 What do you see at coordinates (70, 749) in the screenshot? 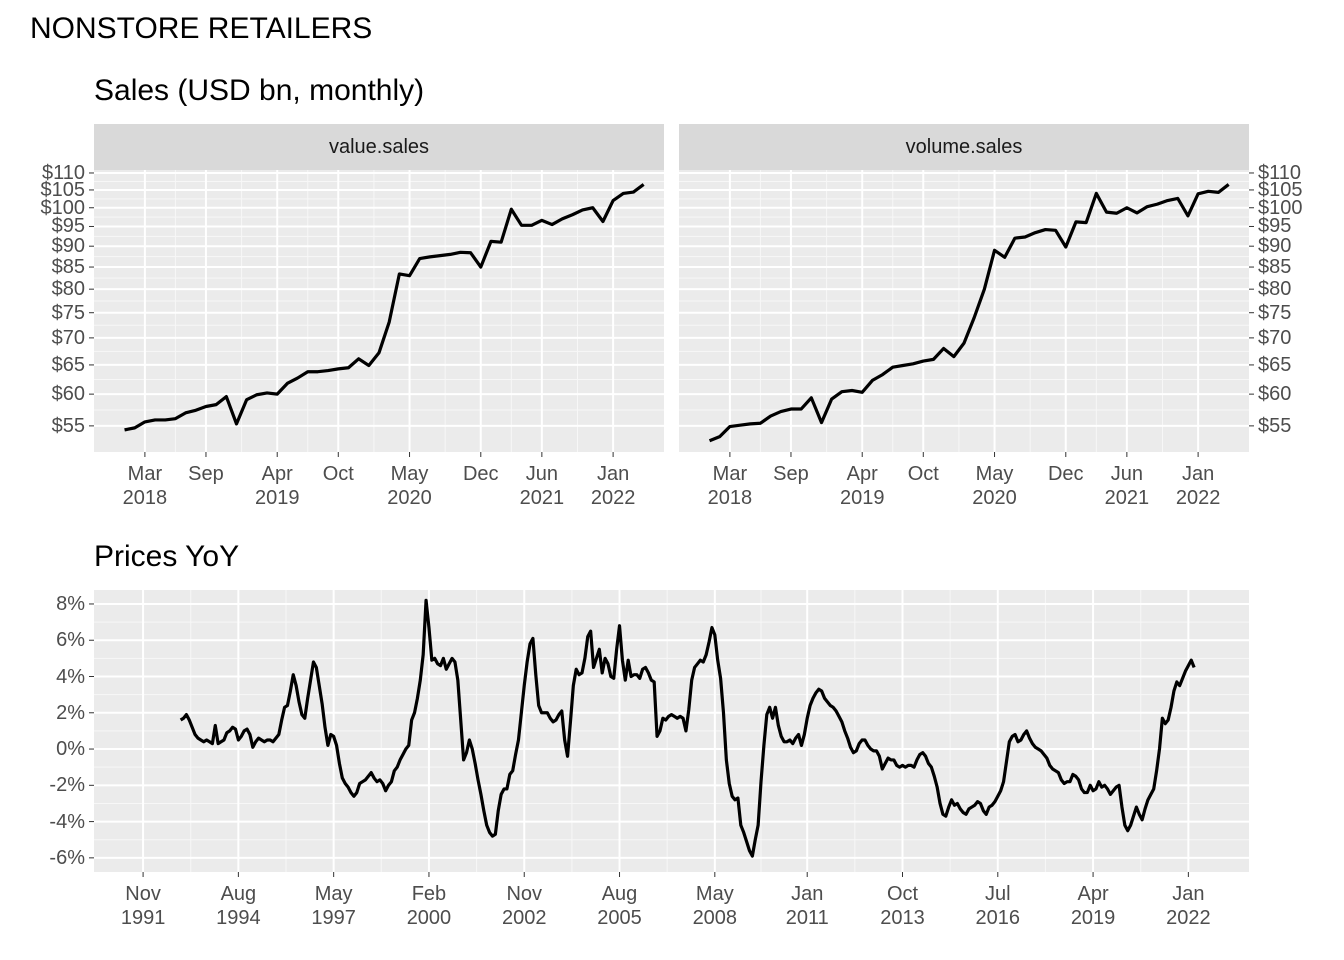
I see `y-tick-label: 0%` at bounding box center [70, 749].